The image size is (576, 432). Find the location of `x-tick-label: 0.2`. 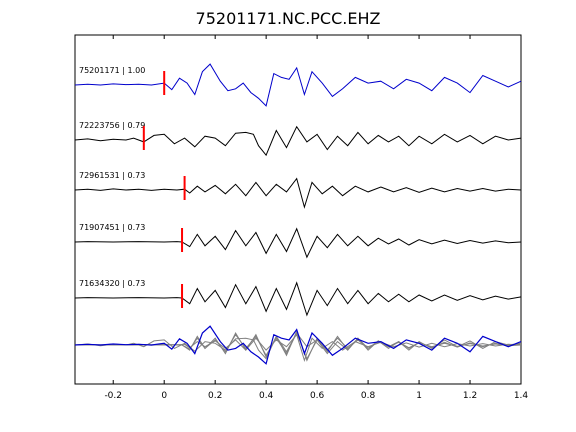

x-tick-label: 0.2 is located at coordinates (215, 396).